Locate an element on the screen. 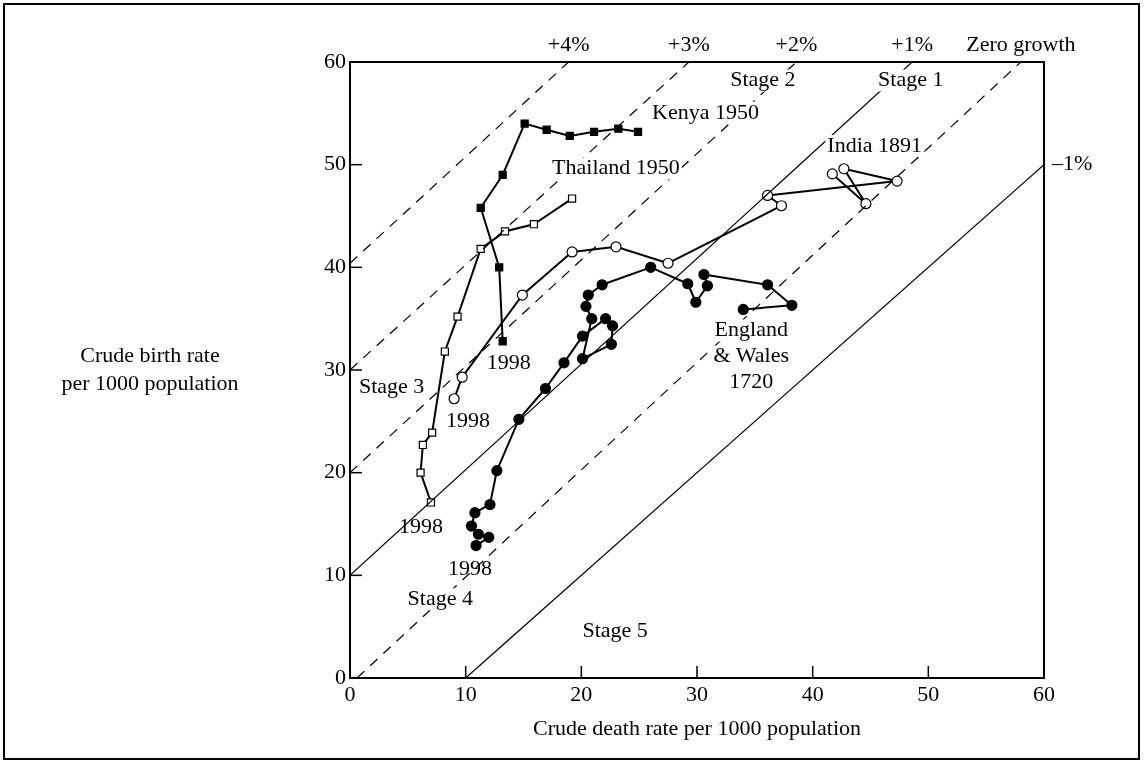 Image resolution: width=1145 pixels, height=765 pixels. x-tick-label: 40 is located at coordinates (812, 693).